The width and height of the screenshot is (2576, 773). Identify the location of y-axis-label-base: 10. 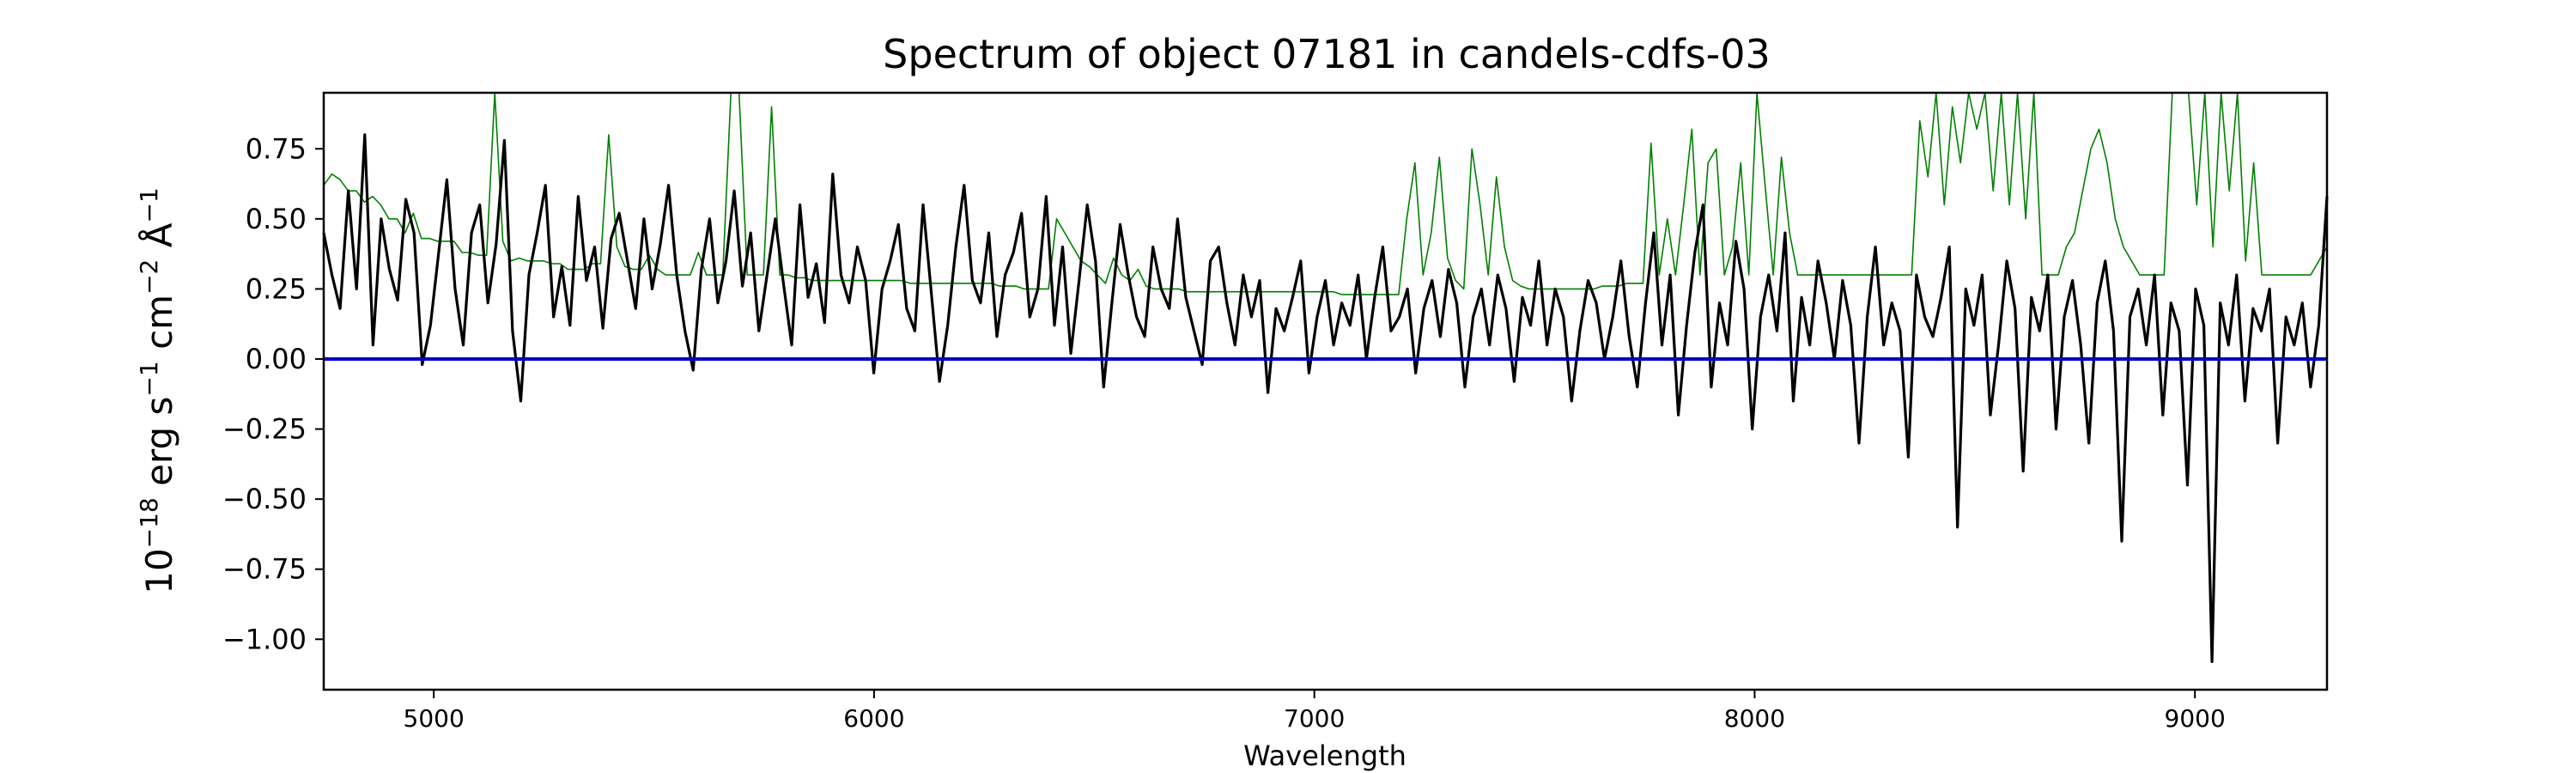
(159, 570).